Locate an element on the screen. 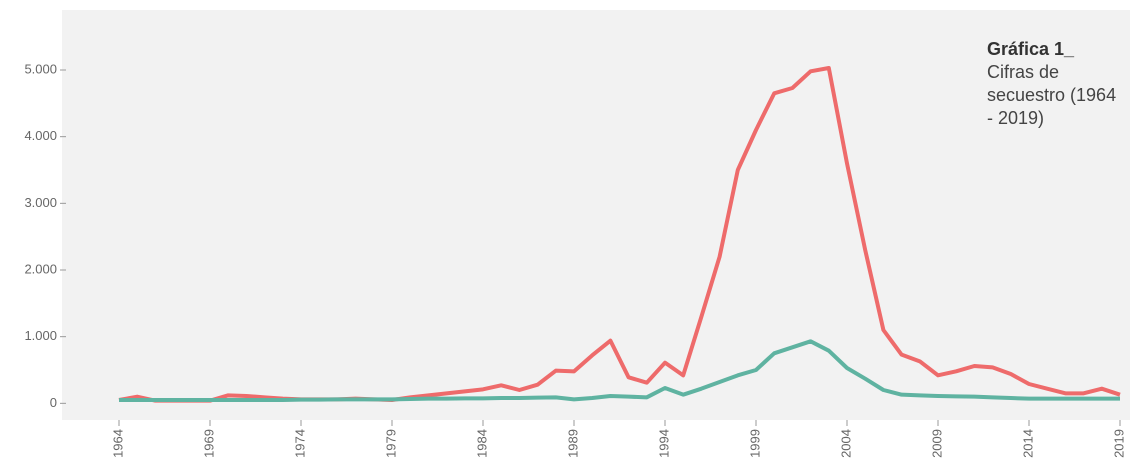 The height and width of the screenshot is (474, 1130). y-tick-label: 1.000 is located at coordinates (40, 335).